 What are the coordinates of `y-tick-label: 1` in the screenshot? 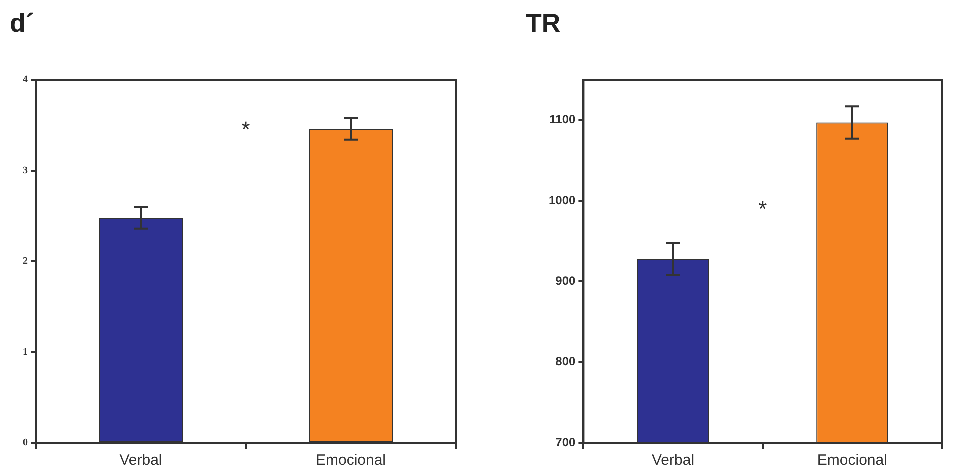 It's located at (25, 352).